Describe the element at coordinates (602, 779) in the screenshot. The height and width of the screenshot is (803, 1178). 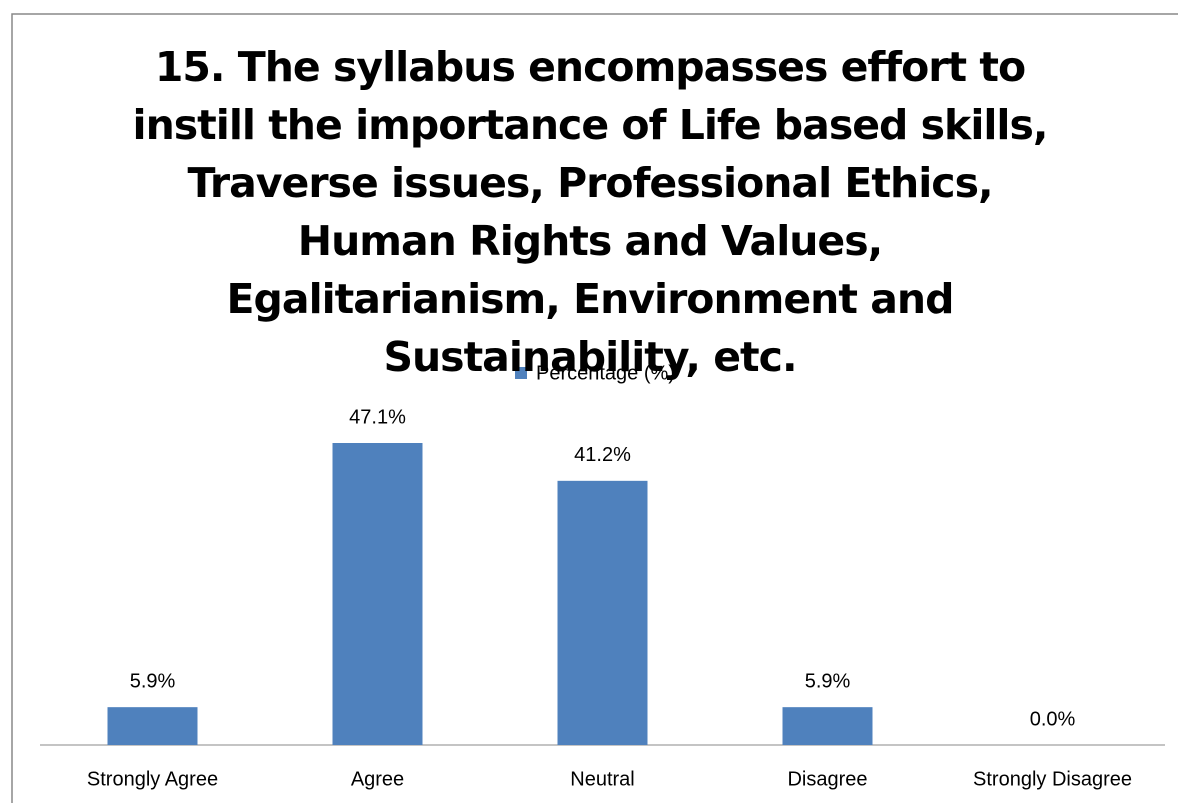
I see `x-tick-label: Neutral` at that location.